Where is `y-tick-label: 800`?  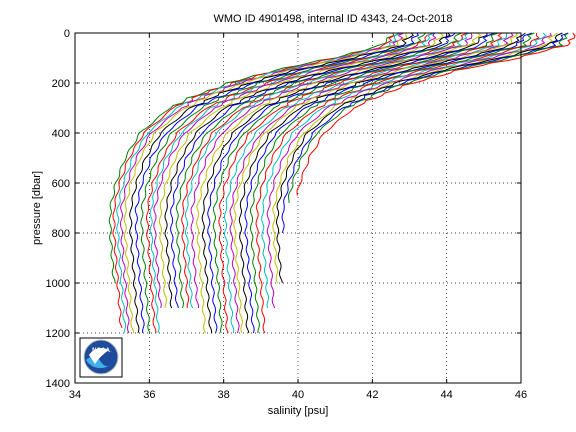
y-tick-label: 800 is located at coordinates (61, 234).